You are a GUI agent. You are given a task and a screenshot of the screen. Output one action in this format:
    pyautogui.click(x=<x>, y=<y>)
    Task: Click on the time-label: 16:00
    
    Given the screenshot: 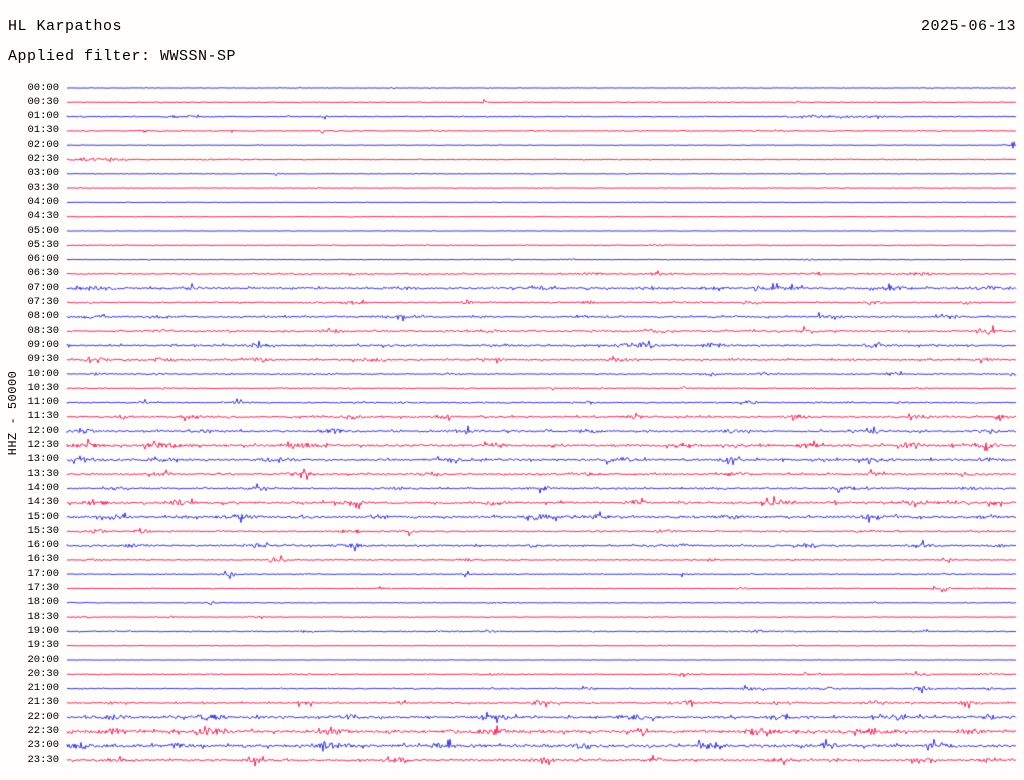 What is the action you would take?
    pyautogui.click(x=43, y=545)
    